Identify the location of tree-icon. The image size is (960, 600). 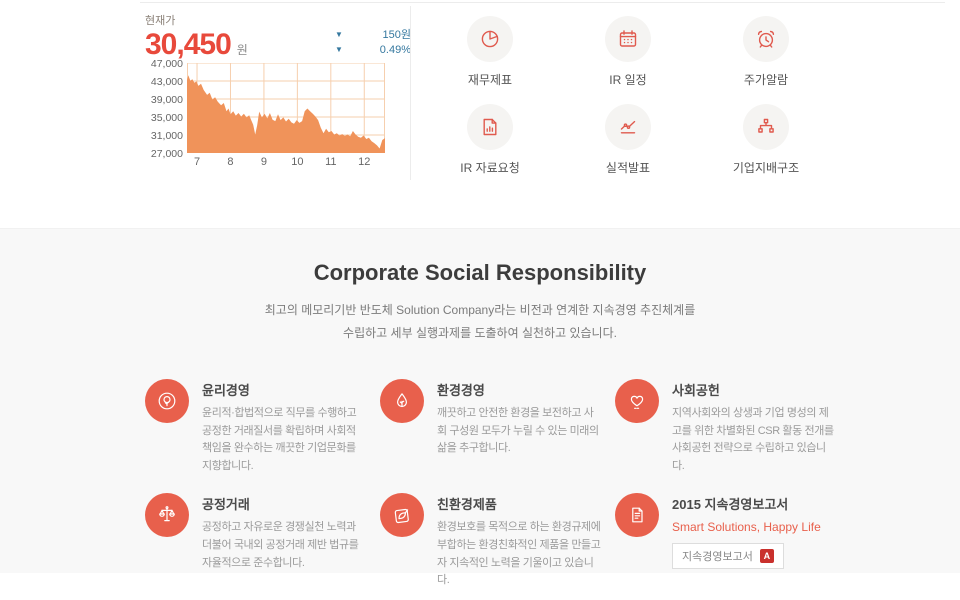
(167, 401).